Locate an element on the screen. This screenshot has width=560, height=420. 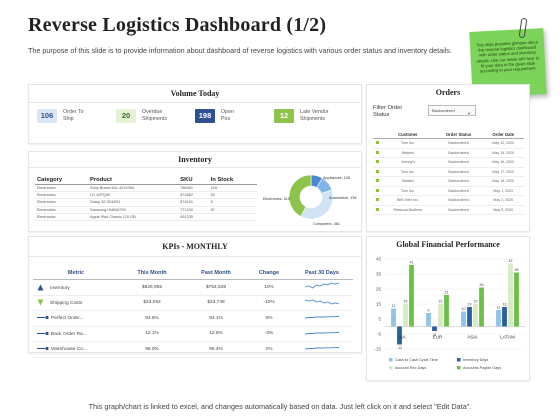
table-cell: $23,748 is located at coordinates (216, 303).